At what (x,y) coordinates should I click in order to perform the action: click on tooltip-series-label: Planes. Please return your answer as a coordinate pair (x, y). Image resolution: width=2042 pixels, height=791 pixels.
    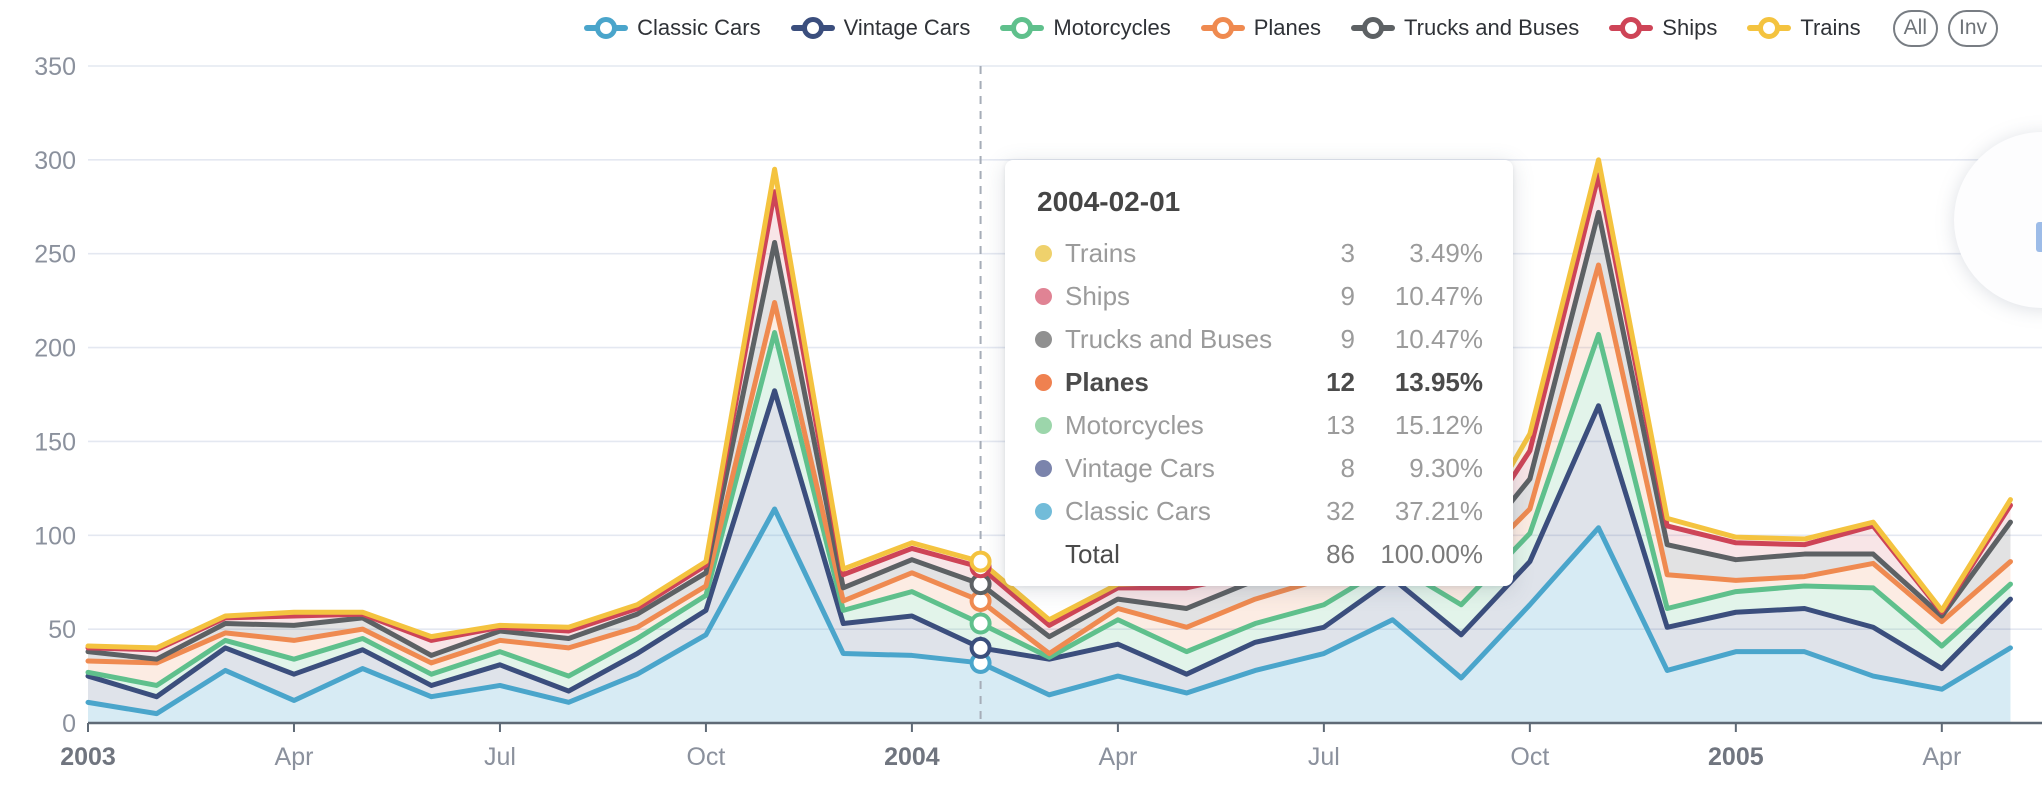
    Looking at the image, I should click on (1107, 382).